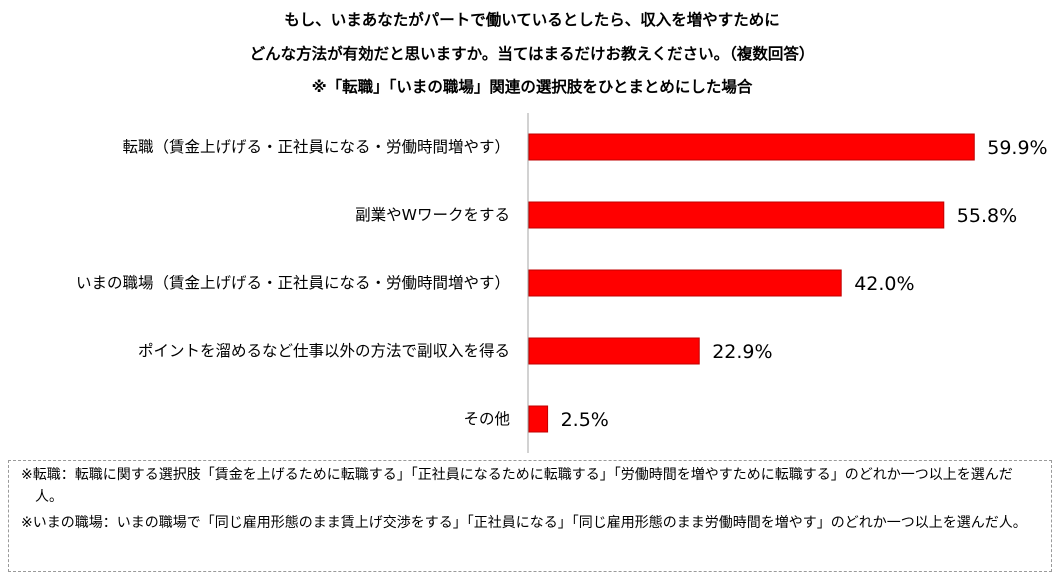 Image resolution: width=1064 pixels, height=580 pixels. Describe the element at coordinates (532, 87) in the screenshot. I see `chart-subtitle: ※「転職」「いまの職場」関連の選択肢をひとまとめにした場合` at that location.